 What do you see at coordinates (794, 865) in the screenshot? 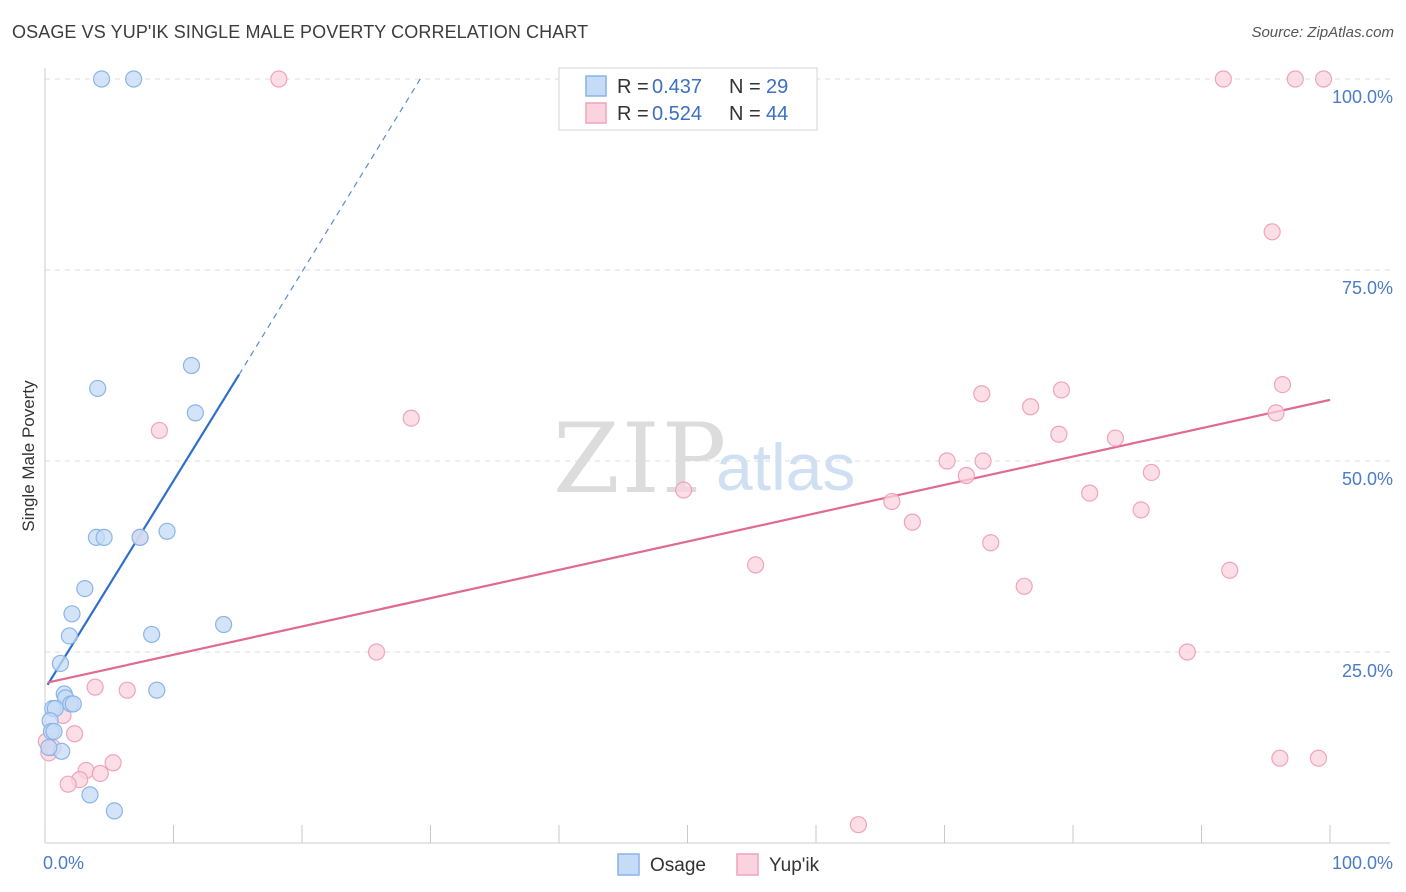
I see `series-legend-label-yupik: Yup'ik` at bounding box center [794, 865].